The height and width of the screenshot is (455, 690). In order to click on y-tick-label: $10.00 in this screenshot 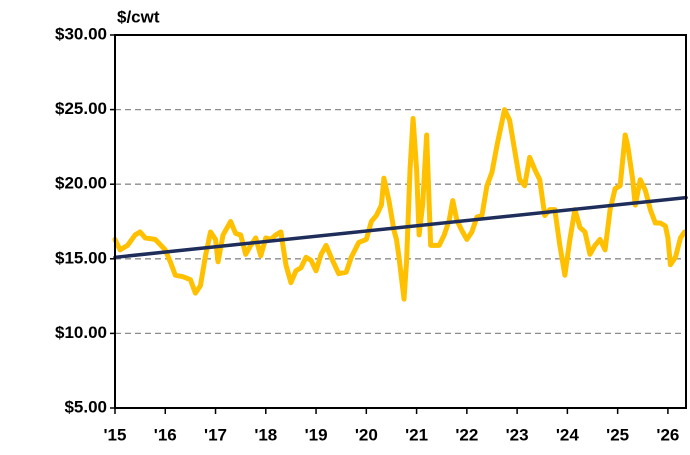, I will do `click(81, 332)`.